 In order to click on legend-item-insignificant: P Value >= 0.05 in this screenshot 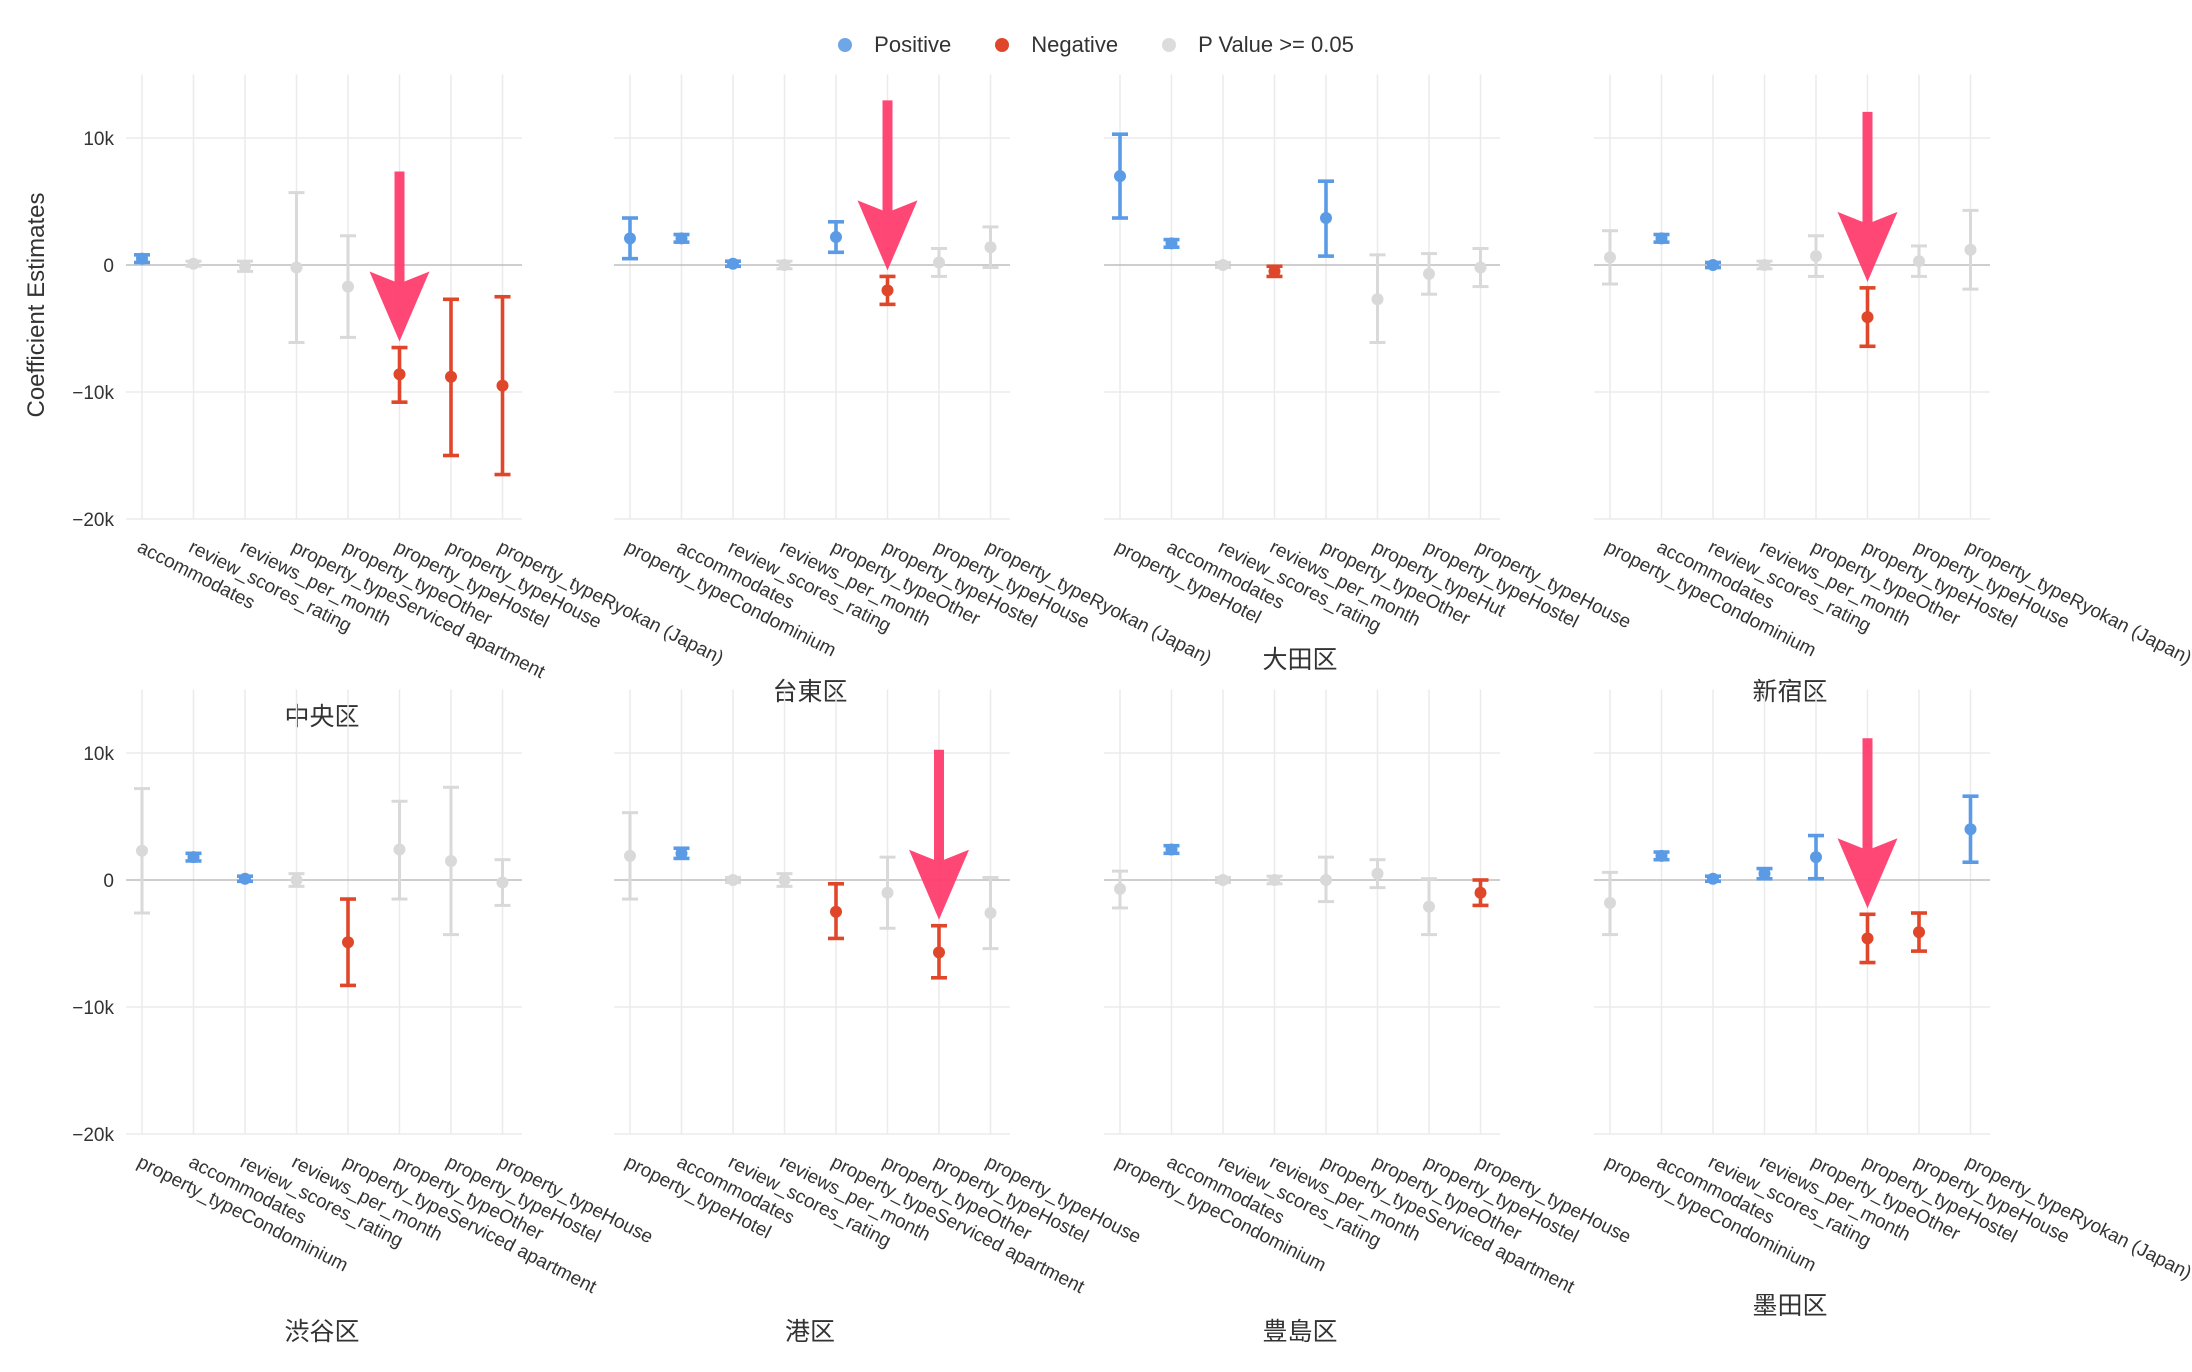, I will do `click(1258, 45)`.